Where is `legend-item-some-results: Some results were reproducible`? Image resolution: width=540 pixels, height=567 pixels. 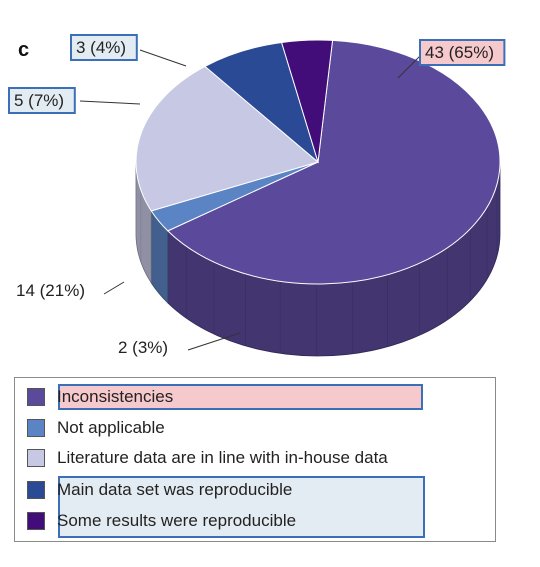 legend-item-some-results: Some results were reproducible is located at coordinates (161, 521).